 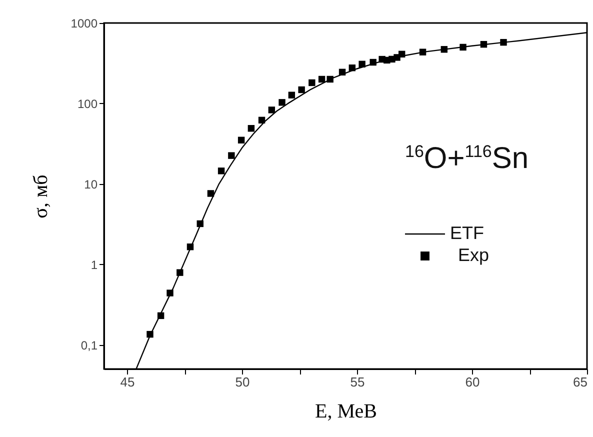 I want to click on x-tick-label: 45, so click(x=127, y=382).